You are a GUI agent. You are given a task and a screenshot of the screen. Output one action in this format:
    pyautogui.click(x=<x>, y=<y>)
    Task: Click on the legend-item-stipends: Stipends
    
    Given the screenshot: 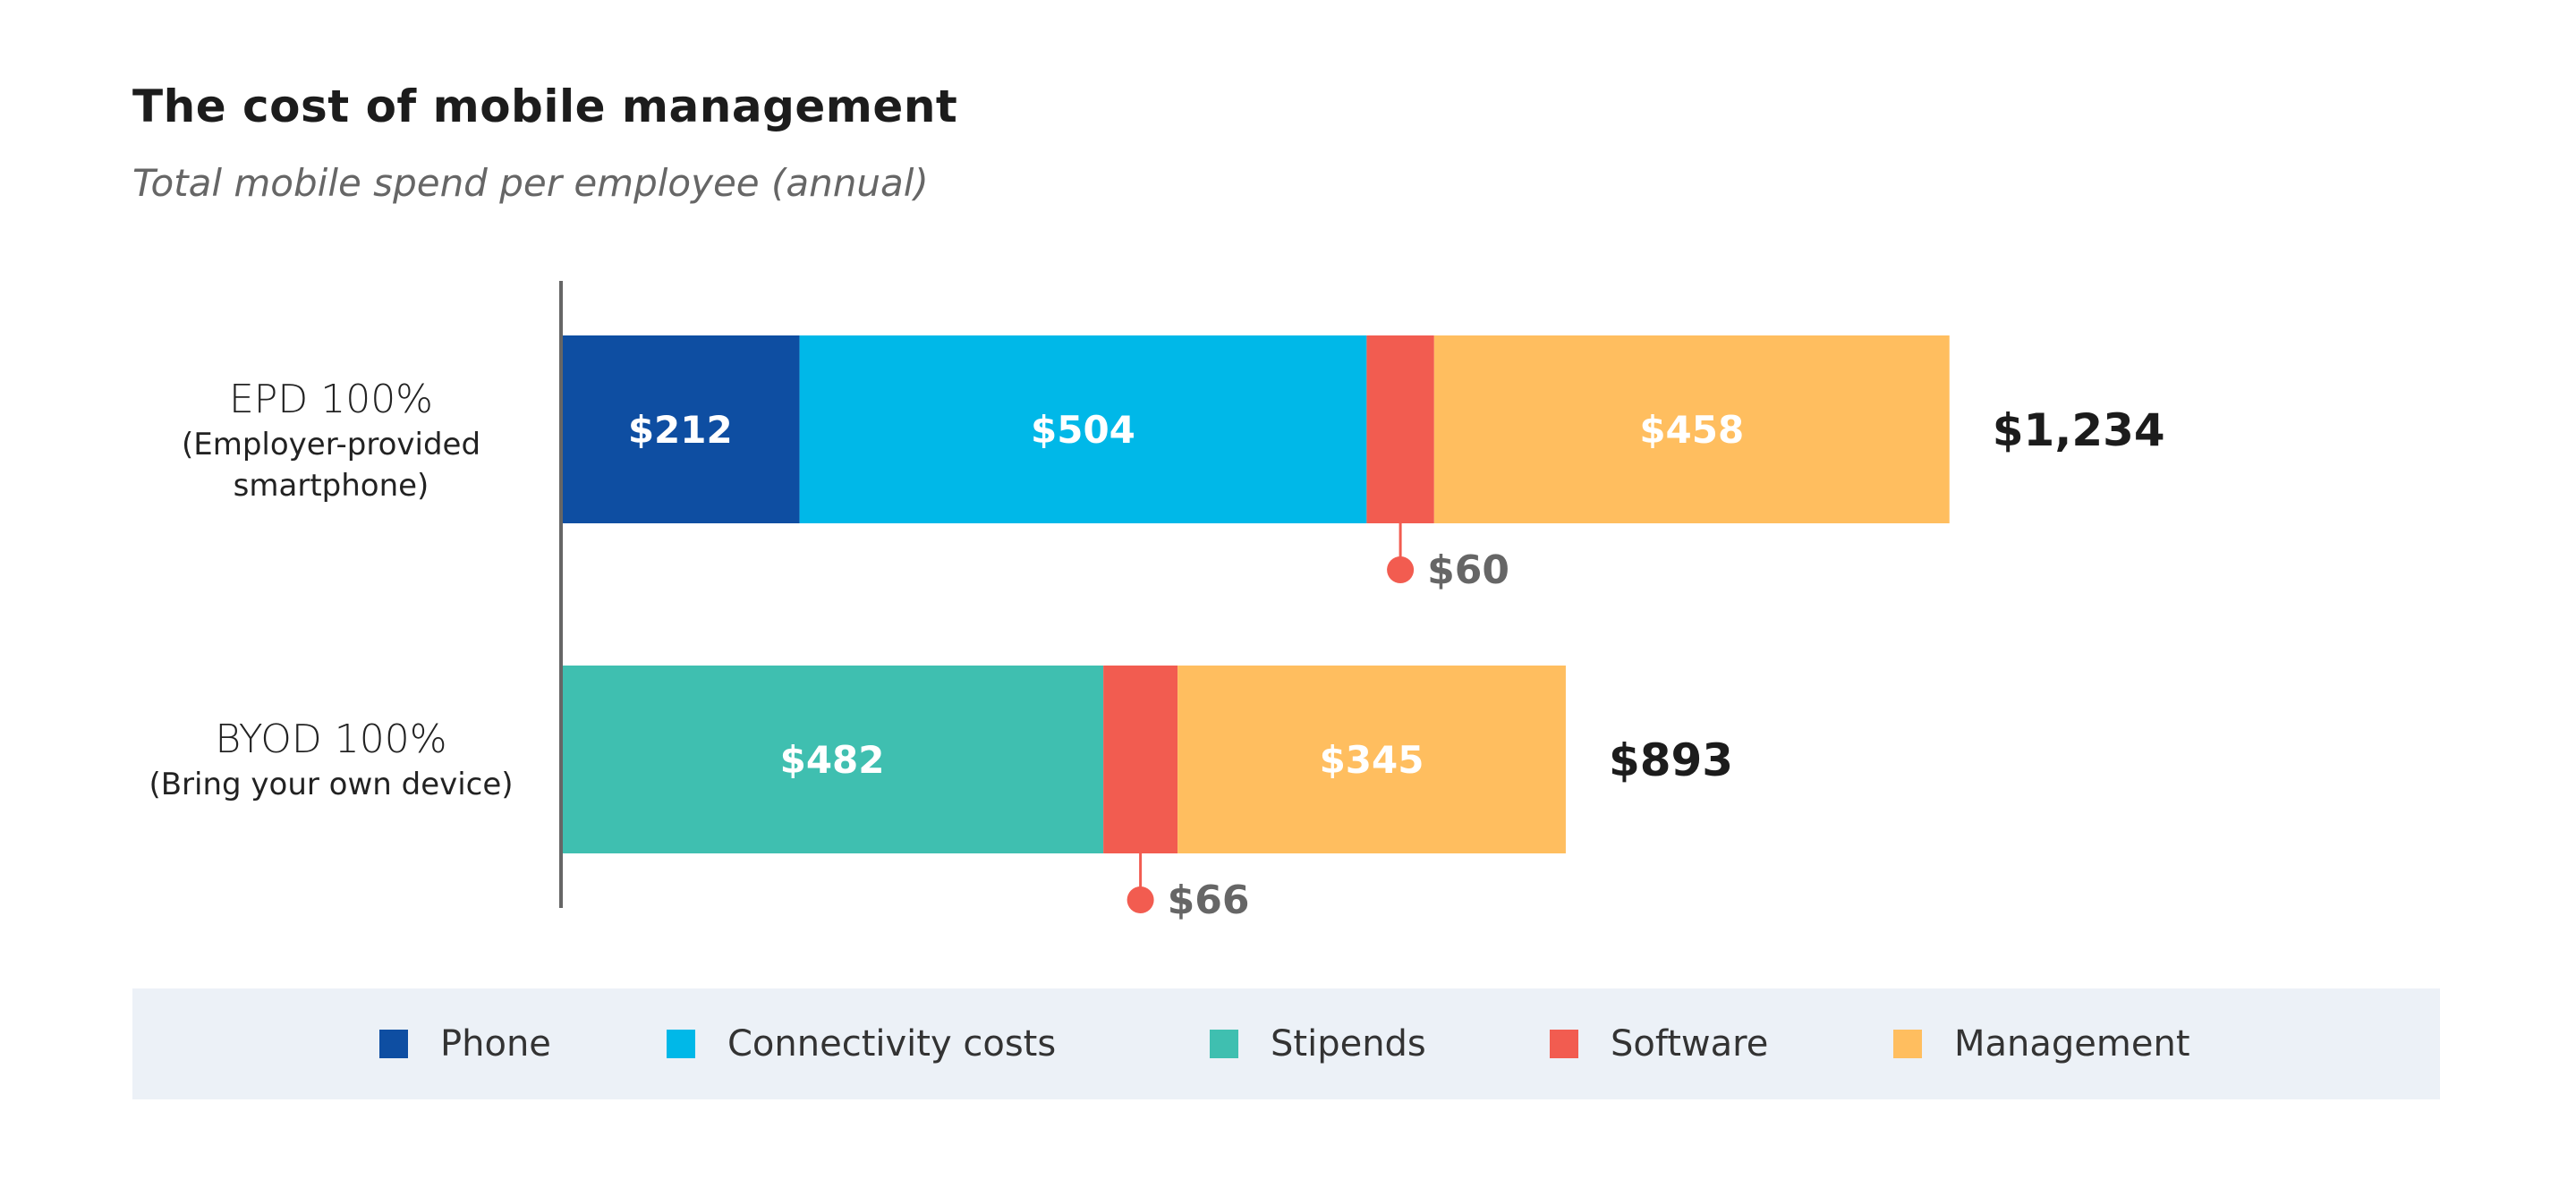 What is the action you would take?
    pyautogui.click(x=1318, y=1043)
    